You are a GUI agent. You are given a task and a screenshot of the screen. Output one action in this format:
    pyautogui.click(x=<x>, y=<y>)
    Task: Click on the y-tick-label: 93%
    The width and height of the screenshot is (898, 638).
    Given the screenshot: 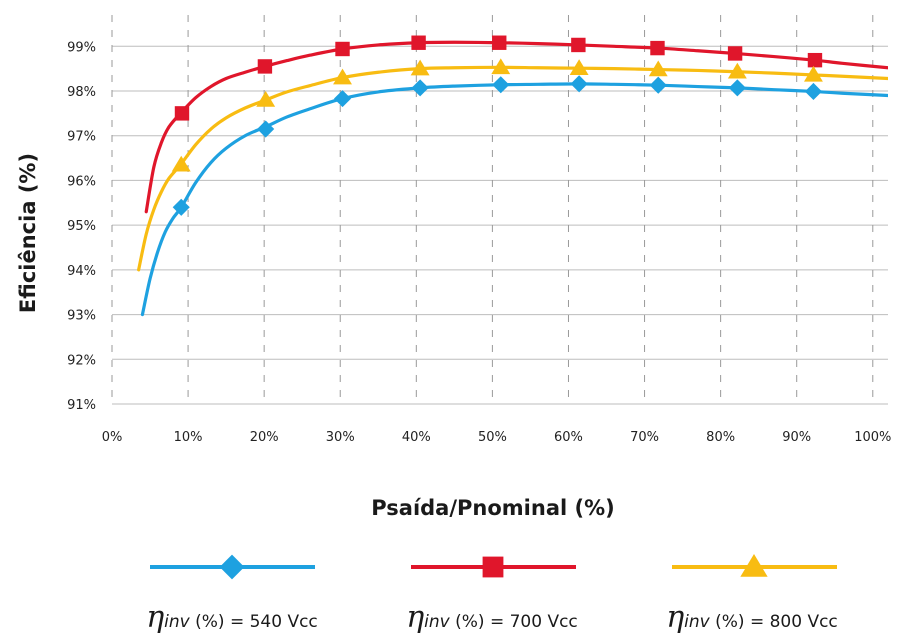 What is the action you would take?
    pyautogui.click(x=81, y=316)
    